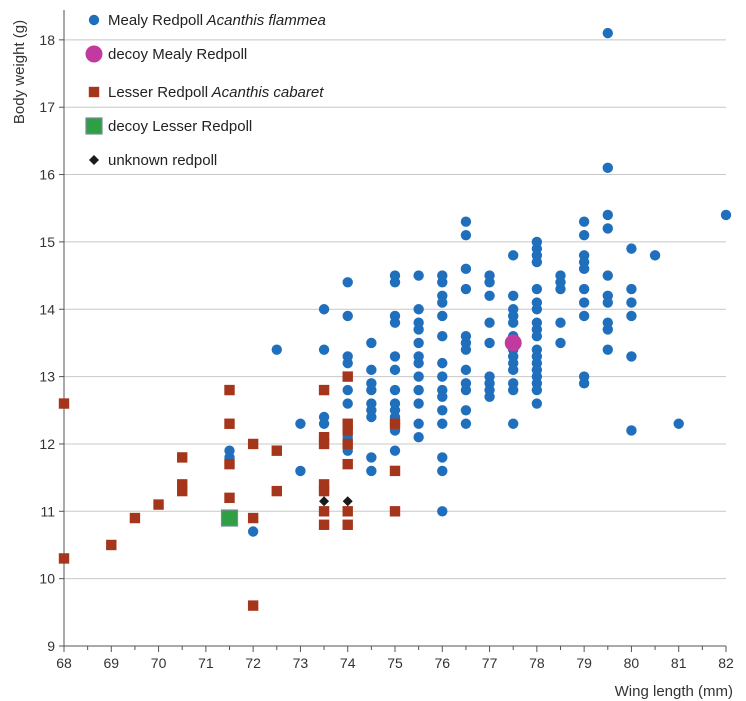 The width and height of the screenshot is (746, 701). Describe the element at coordinates (51, 343) in the screenshot. I see `y-axis-ticks: 9 10 11 12 13 14 15 16 17 18` at that location.